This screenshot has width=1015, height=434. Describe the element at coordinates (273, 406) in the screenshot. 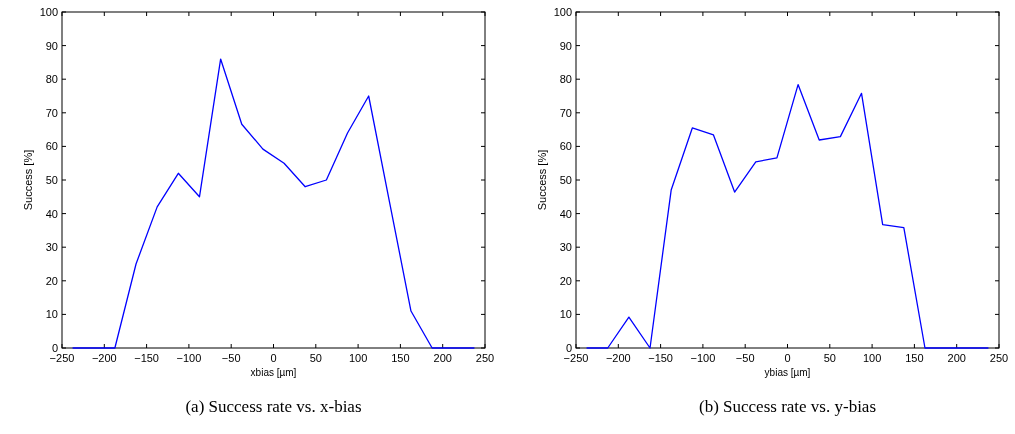

I see `text: (a) Success rate vs. x-bias` at that location.